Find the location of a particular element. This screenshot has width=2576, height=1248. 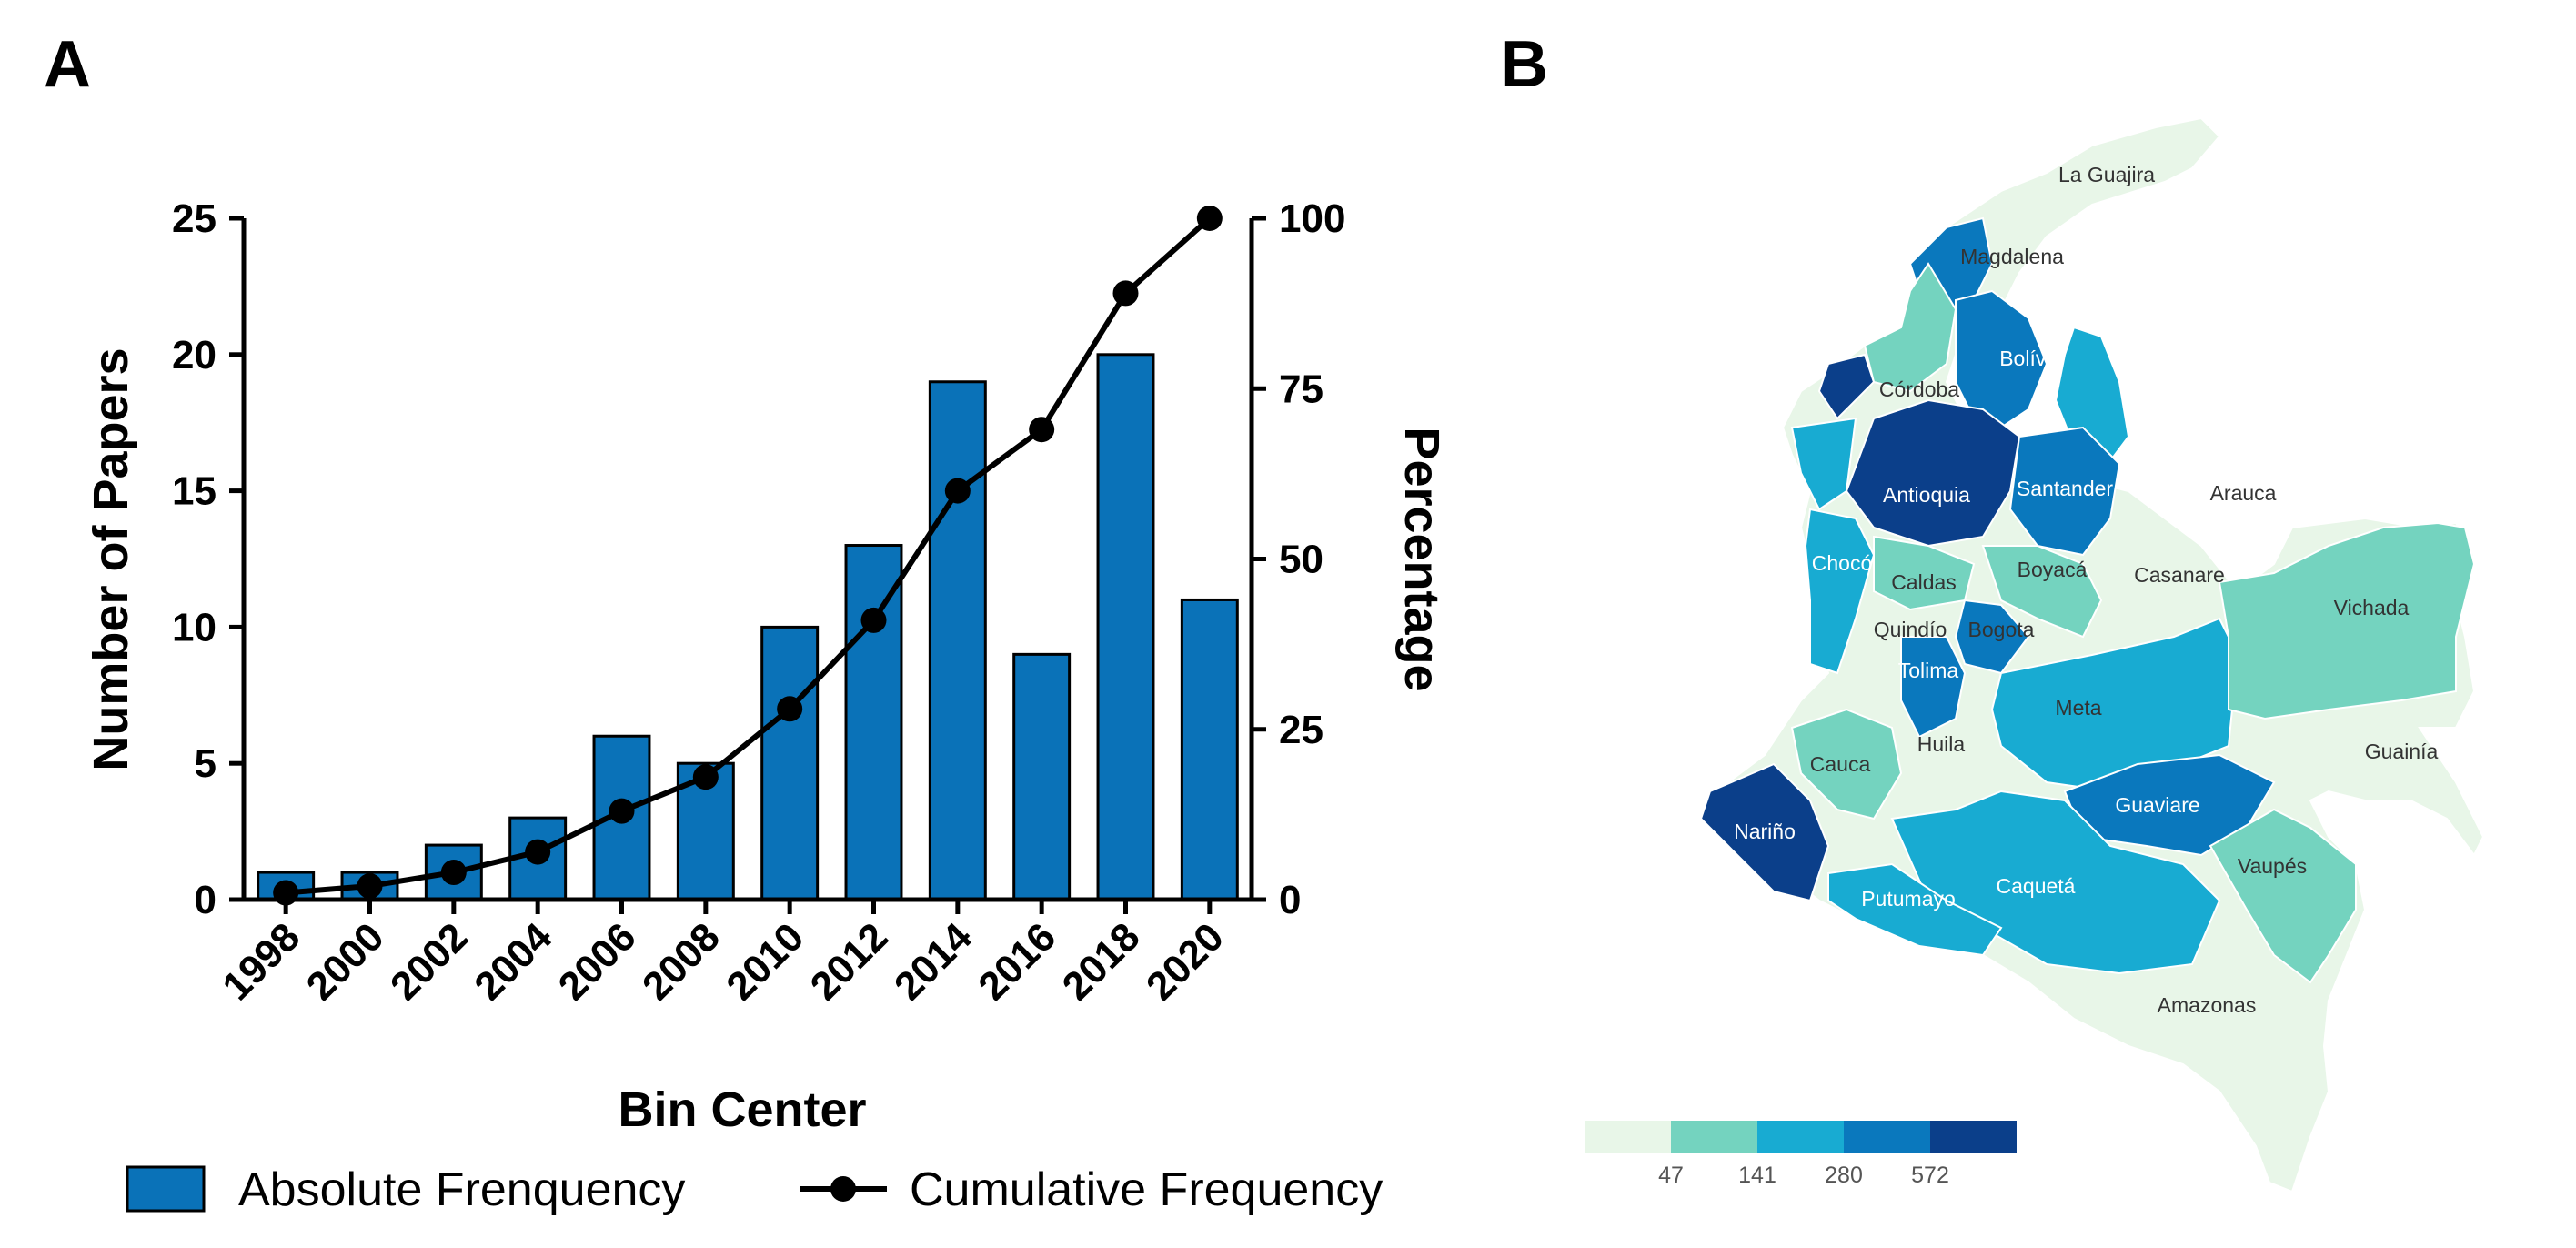

x-tick-label: 1998 is located at coordinates (261, 962).